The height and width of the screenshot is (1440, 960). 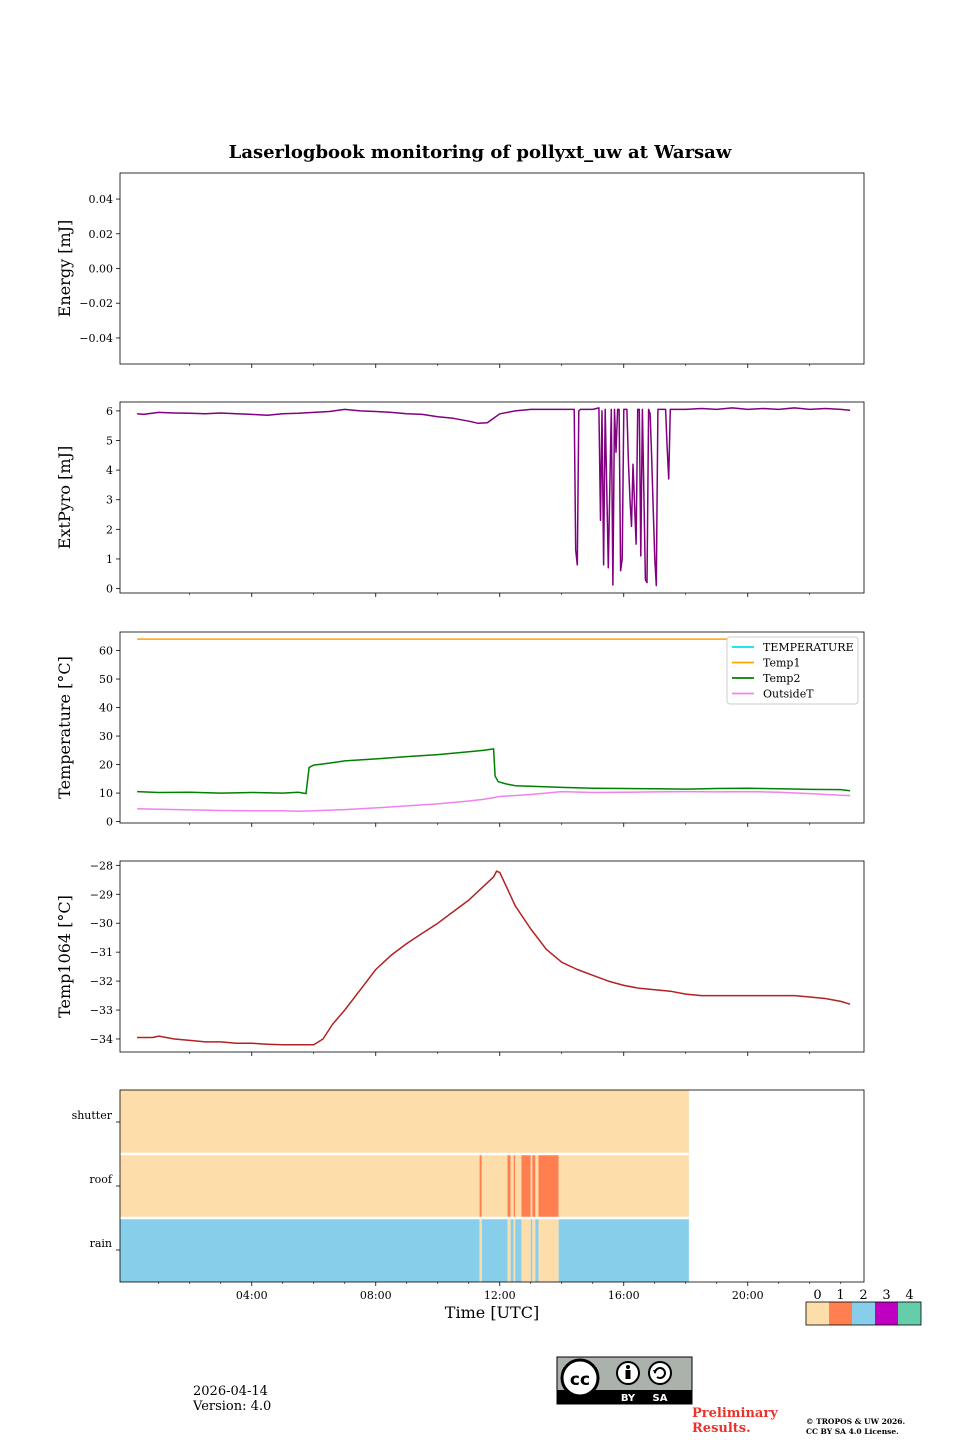 What do you see at coordinates (101, 199) in the screenshot?
I see `y-tick-label: 0.04` at bounding box center [101, 199].